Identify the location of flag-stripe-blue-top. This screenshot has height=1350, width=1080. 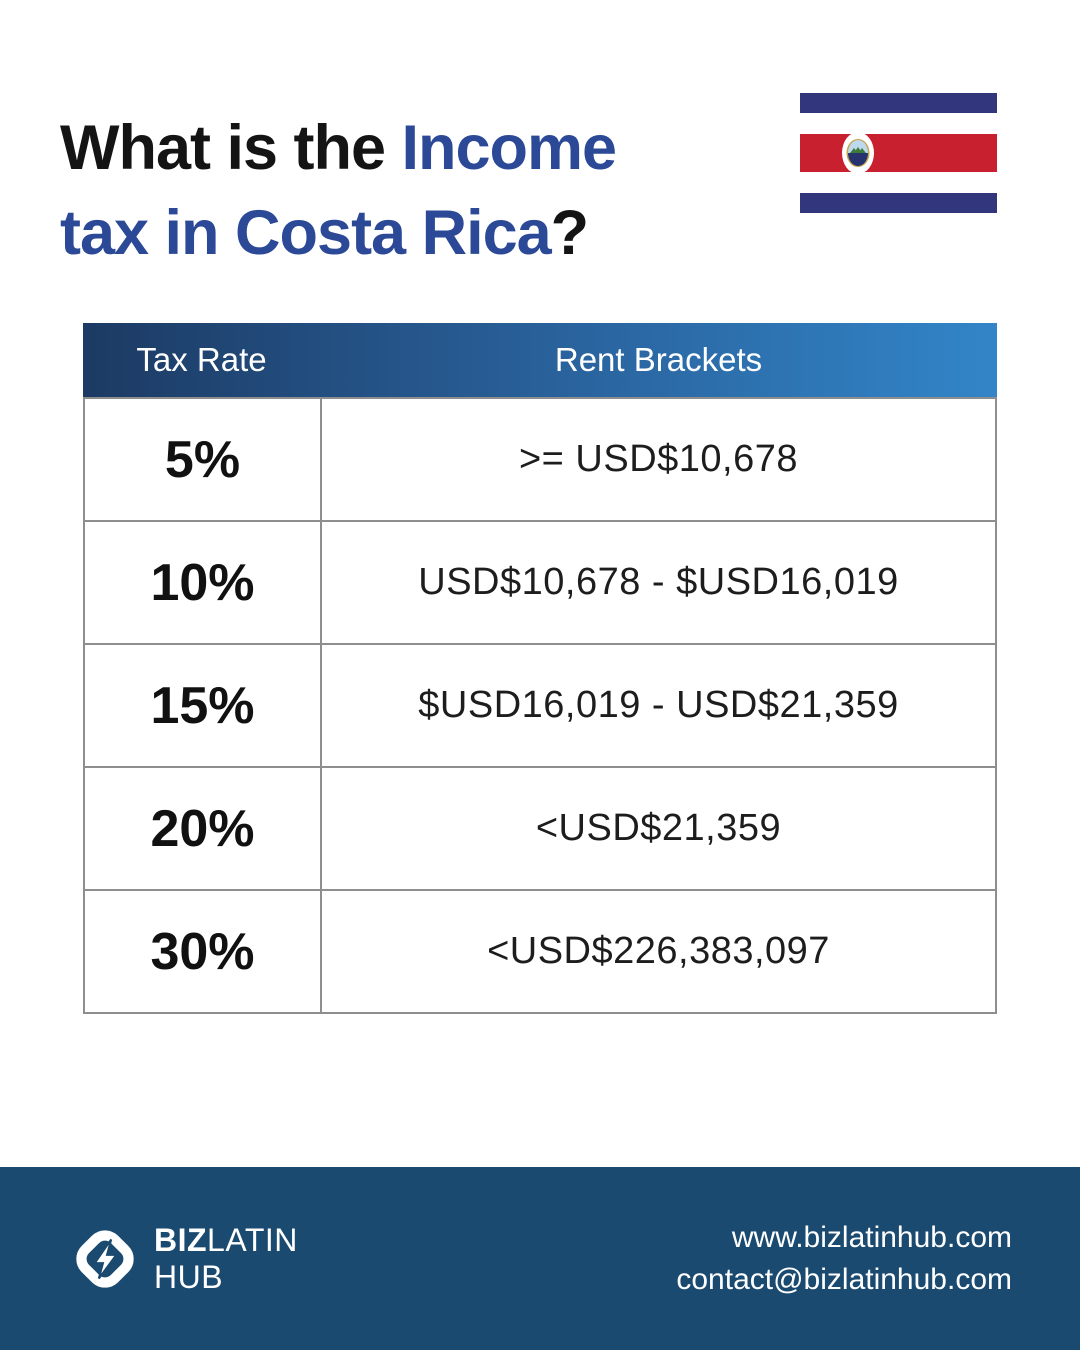
(898, 103).